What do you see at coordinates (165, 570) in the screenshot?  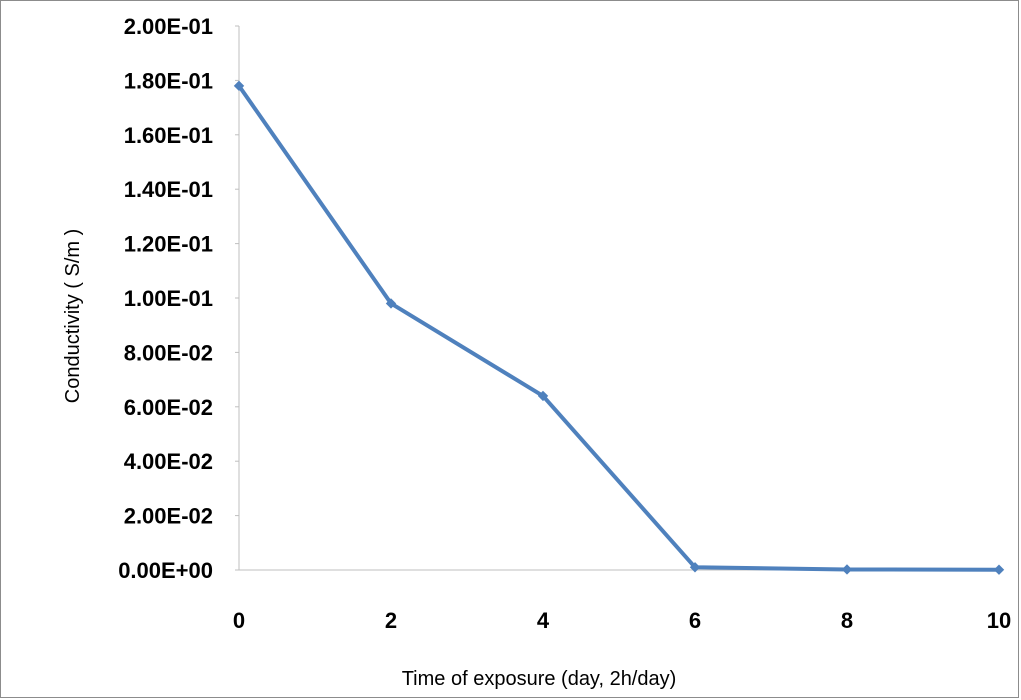 I see `y-tick-label: 0.00E+00` at bounding box center [165, 570].